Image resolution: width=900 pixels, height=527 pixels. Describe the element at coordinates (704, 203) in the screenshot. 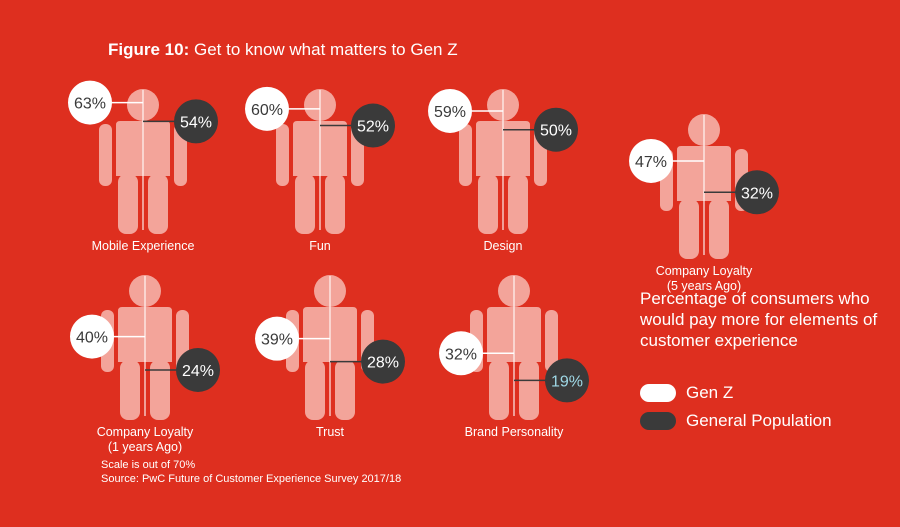

I see `figure-company-loyalty-5-years-ago: 47% 32% Company Loyalty(5 years Ago)` at that location.